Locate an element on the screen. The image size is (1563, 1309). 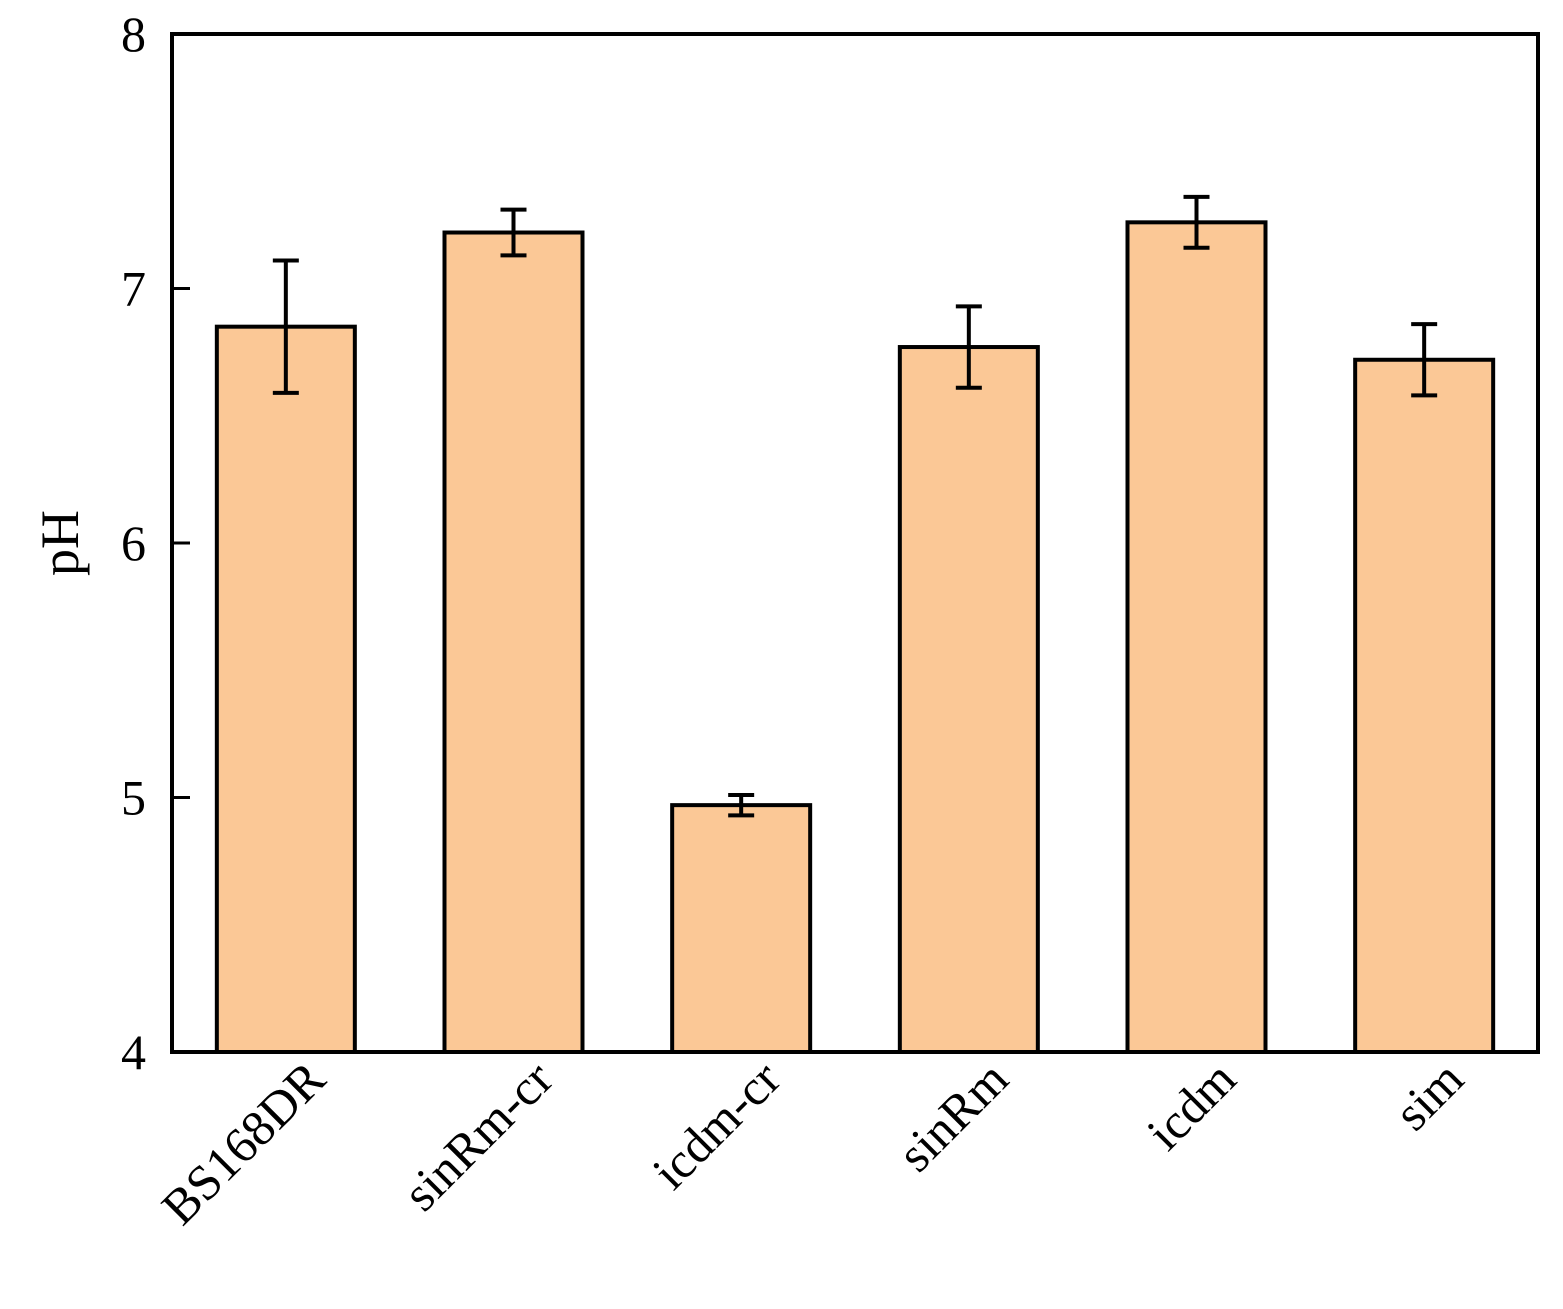
x-category-label: sinRm is located at coordinates (953, 1116).